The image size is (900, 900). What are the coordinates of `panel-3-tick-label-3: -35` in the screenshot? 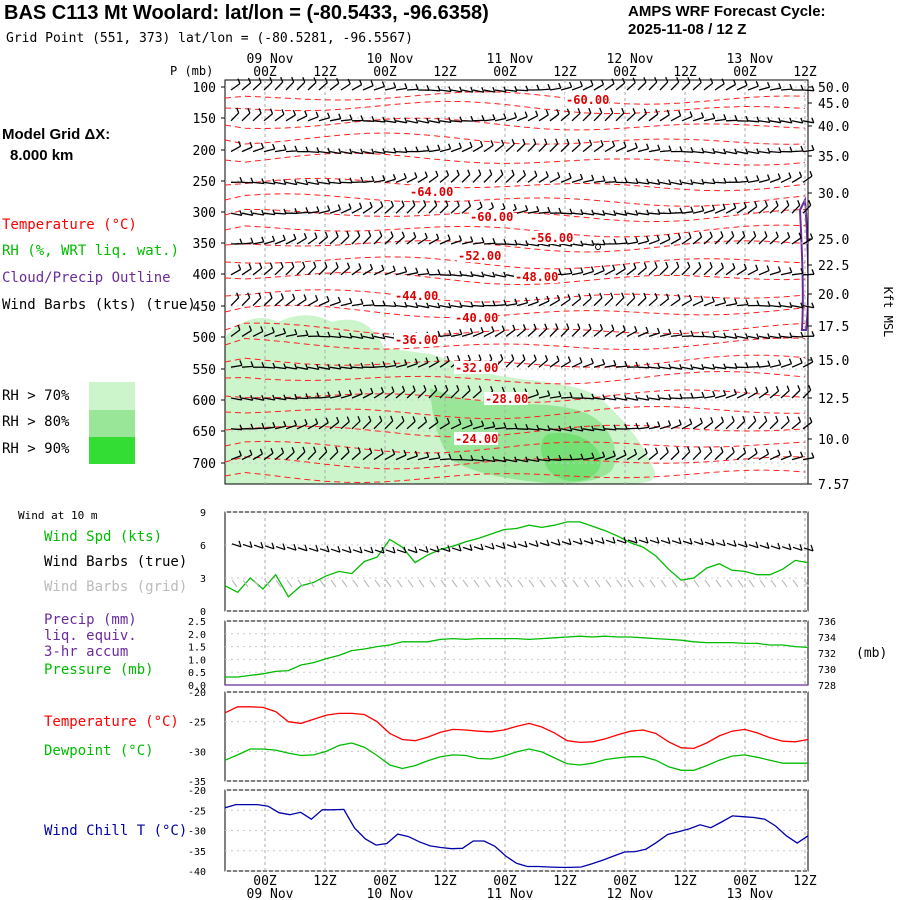 It's located at (197, 782).